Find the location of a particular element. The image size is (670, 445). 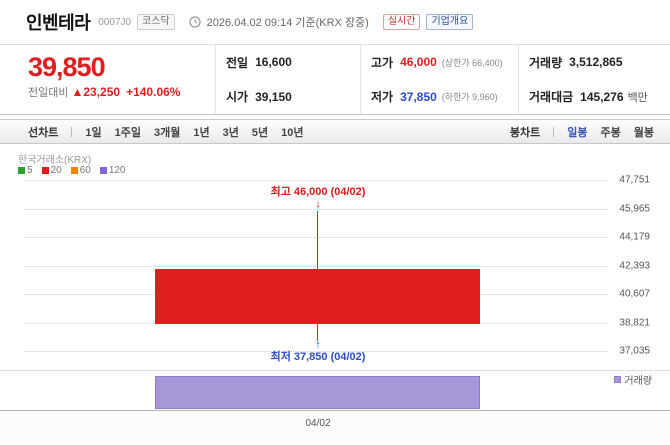

candle-chart-group: 봉차트 일봉 주봉 월봉 is located at coordinates (582, 132).